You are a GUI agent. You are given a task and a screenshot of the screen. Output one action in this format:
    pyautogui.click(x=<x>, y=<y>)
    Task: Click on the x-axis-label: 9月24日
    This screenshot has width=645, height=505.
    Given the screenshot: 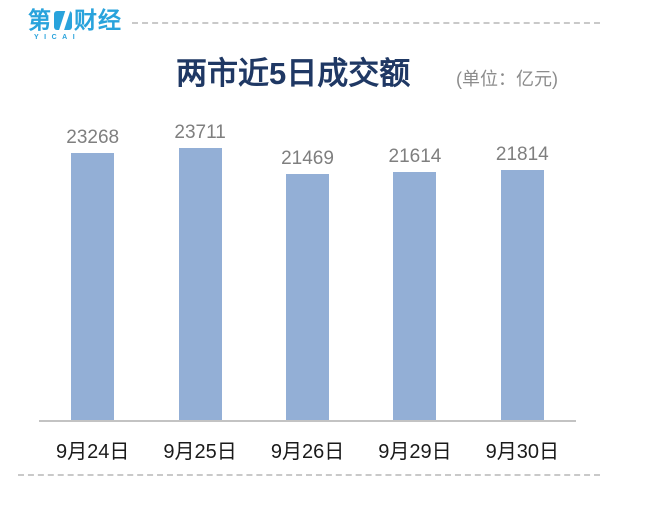 What is the action you would take?
    pyautogui.click(x=93, y=452)
    